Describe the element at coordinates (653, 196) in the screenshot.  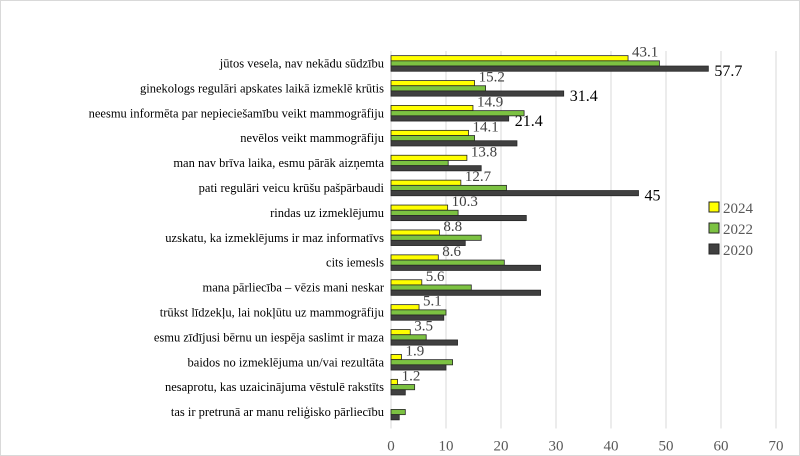
I see `data-label-2020: 45` at that location.